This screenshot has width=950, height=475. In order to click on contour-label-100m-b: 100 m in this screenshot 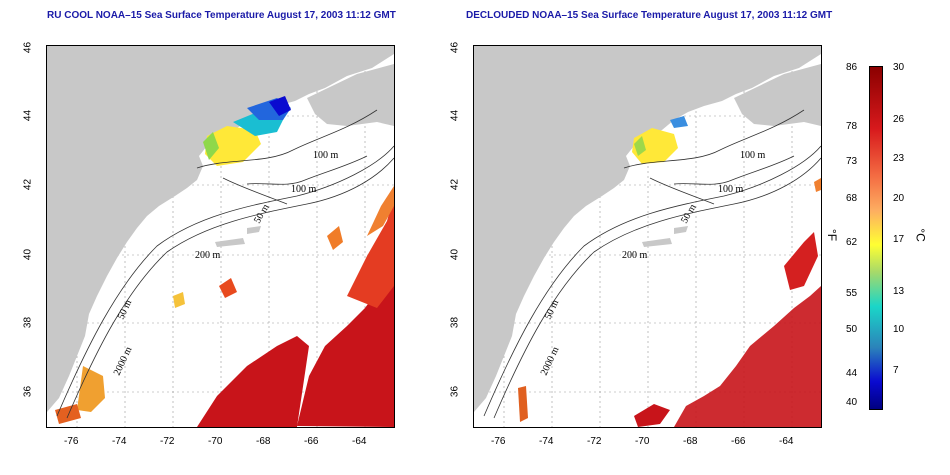, I will do `click(304, 189)`.